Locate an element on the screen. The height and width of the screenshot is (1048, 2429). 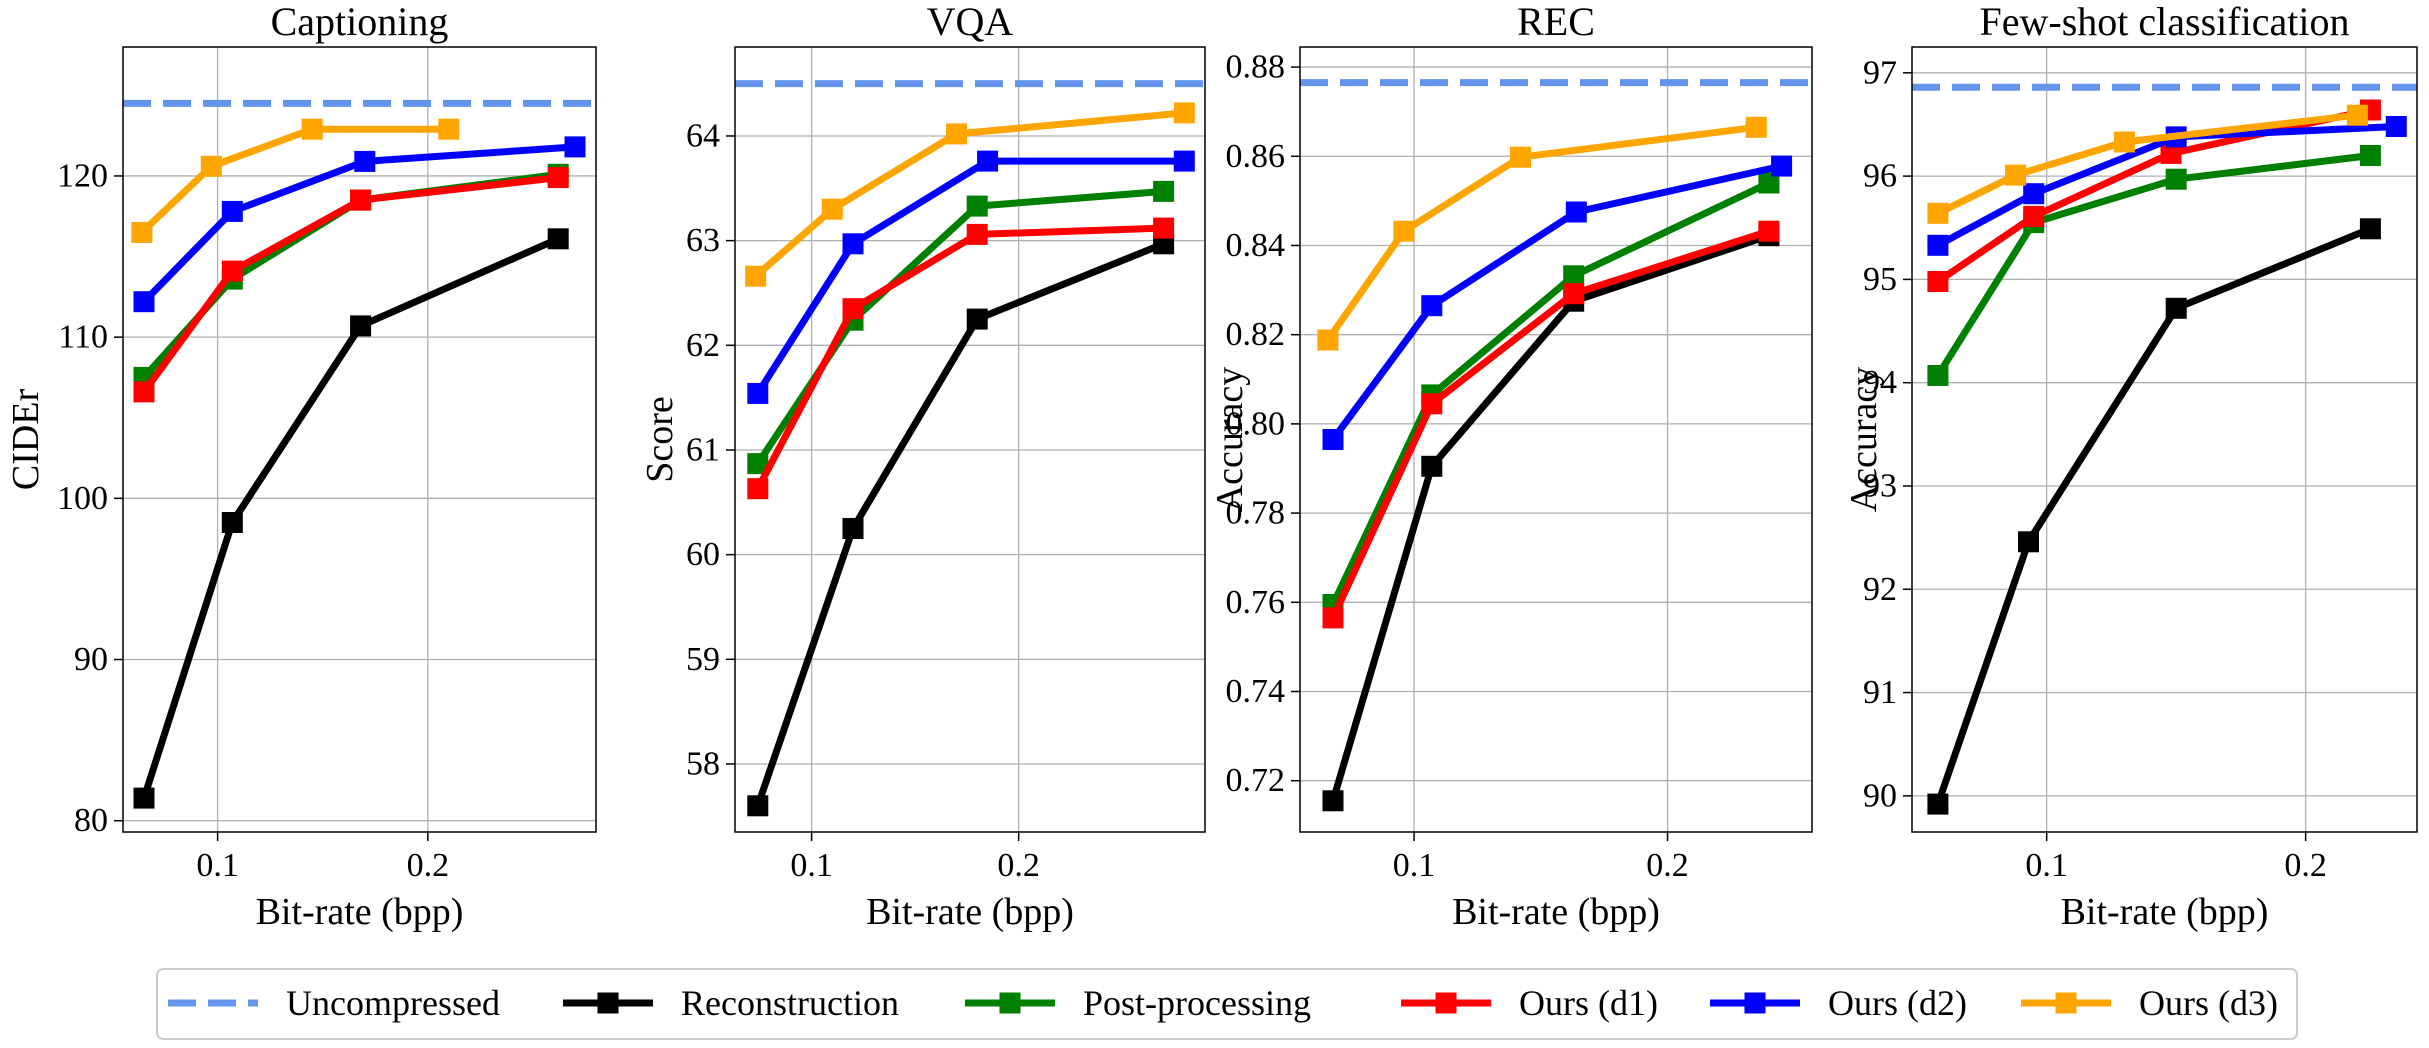
series-line-ours-d3 is located at coordinates (1541, 233).